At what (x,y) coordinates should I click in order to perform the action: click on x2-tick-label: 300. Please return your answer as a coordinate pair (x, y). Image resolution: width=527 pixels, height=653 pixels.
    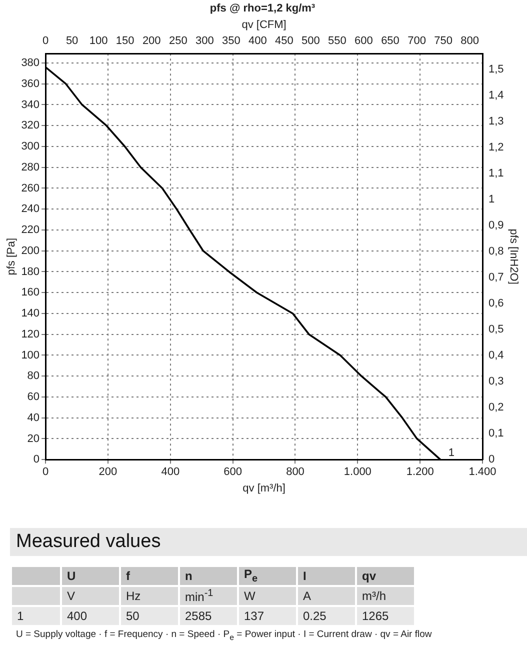
    Looking at the image, I should click on (204, 41).